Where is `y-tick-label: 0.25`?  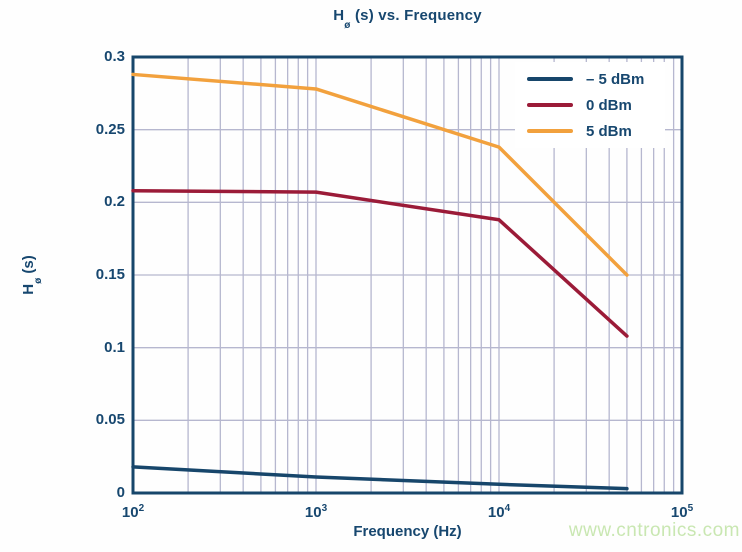
y-tick-label: 0.25 is located at coordinates (110, 129).